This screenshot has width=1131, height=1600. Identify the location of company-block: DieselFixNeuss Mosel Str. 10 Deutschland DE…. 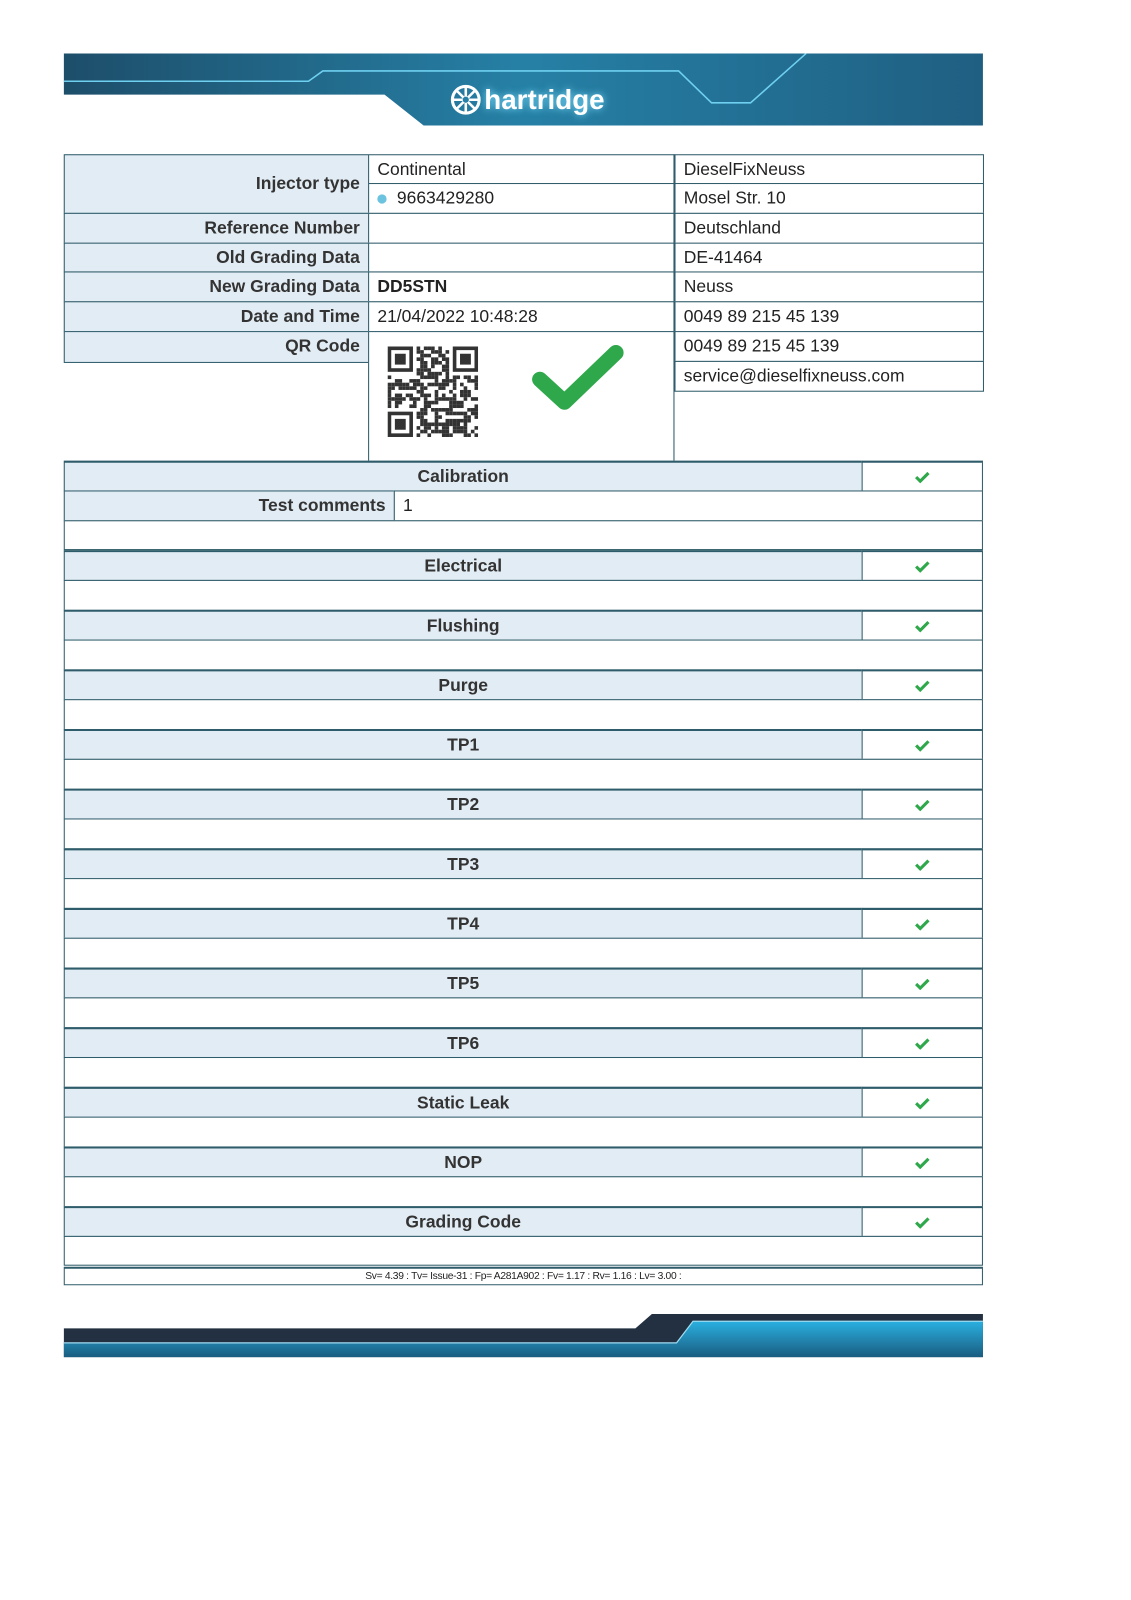
(828, 308).